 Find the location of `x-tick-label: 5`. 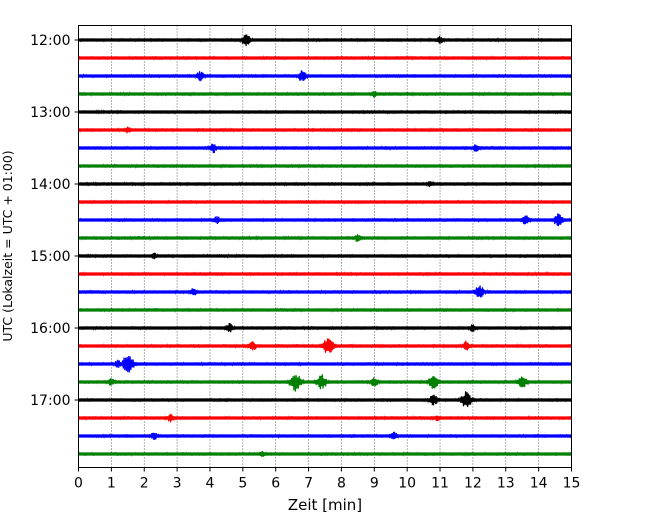

x-tick-label: 5 is located at coordinates (242, 484).